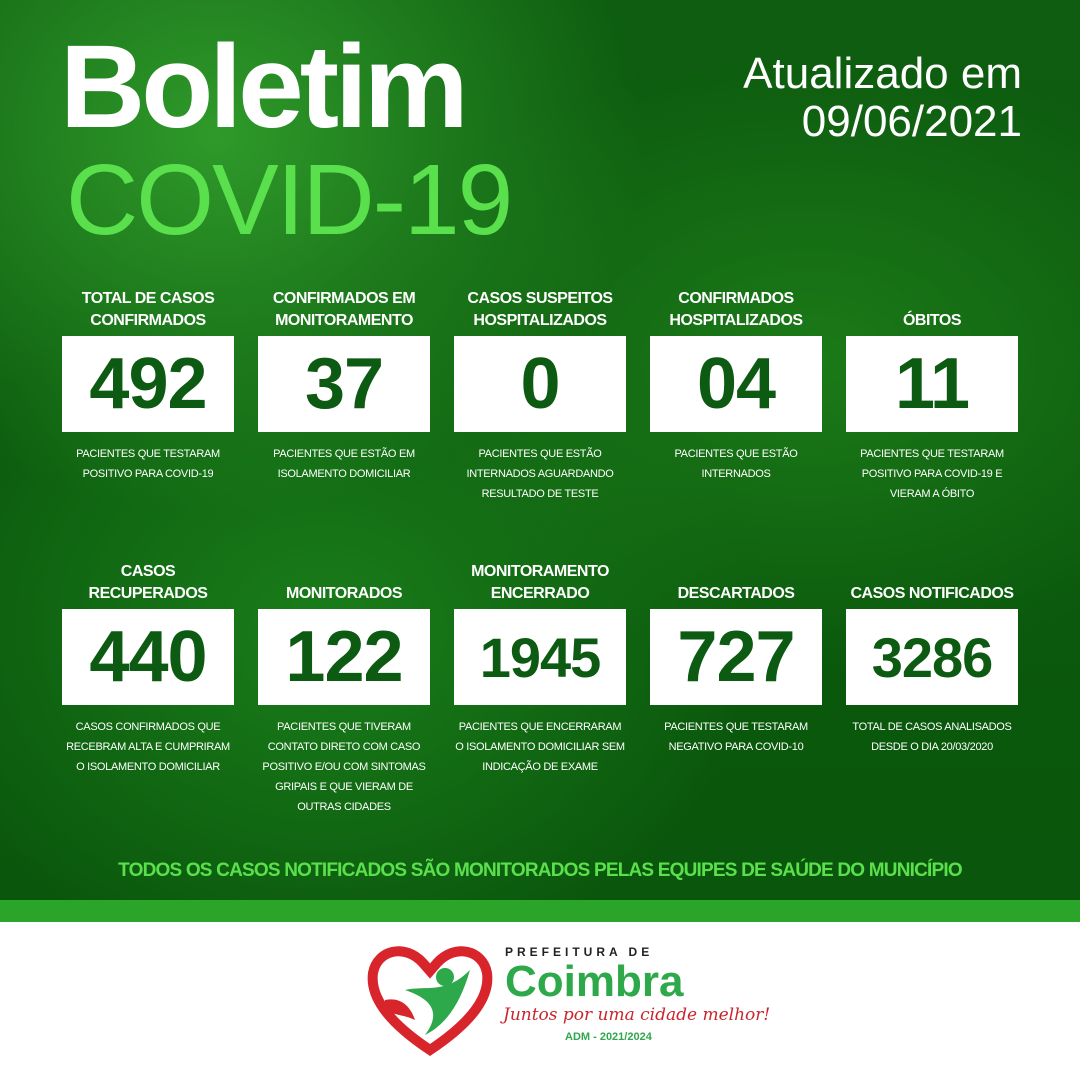 Image resolution: width=1080 pixels, height=1080 pixels. I want to click on stat-title: ÓBITOS, so click(932, 320).